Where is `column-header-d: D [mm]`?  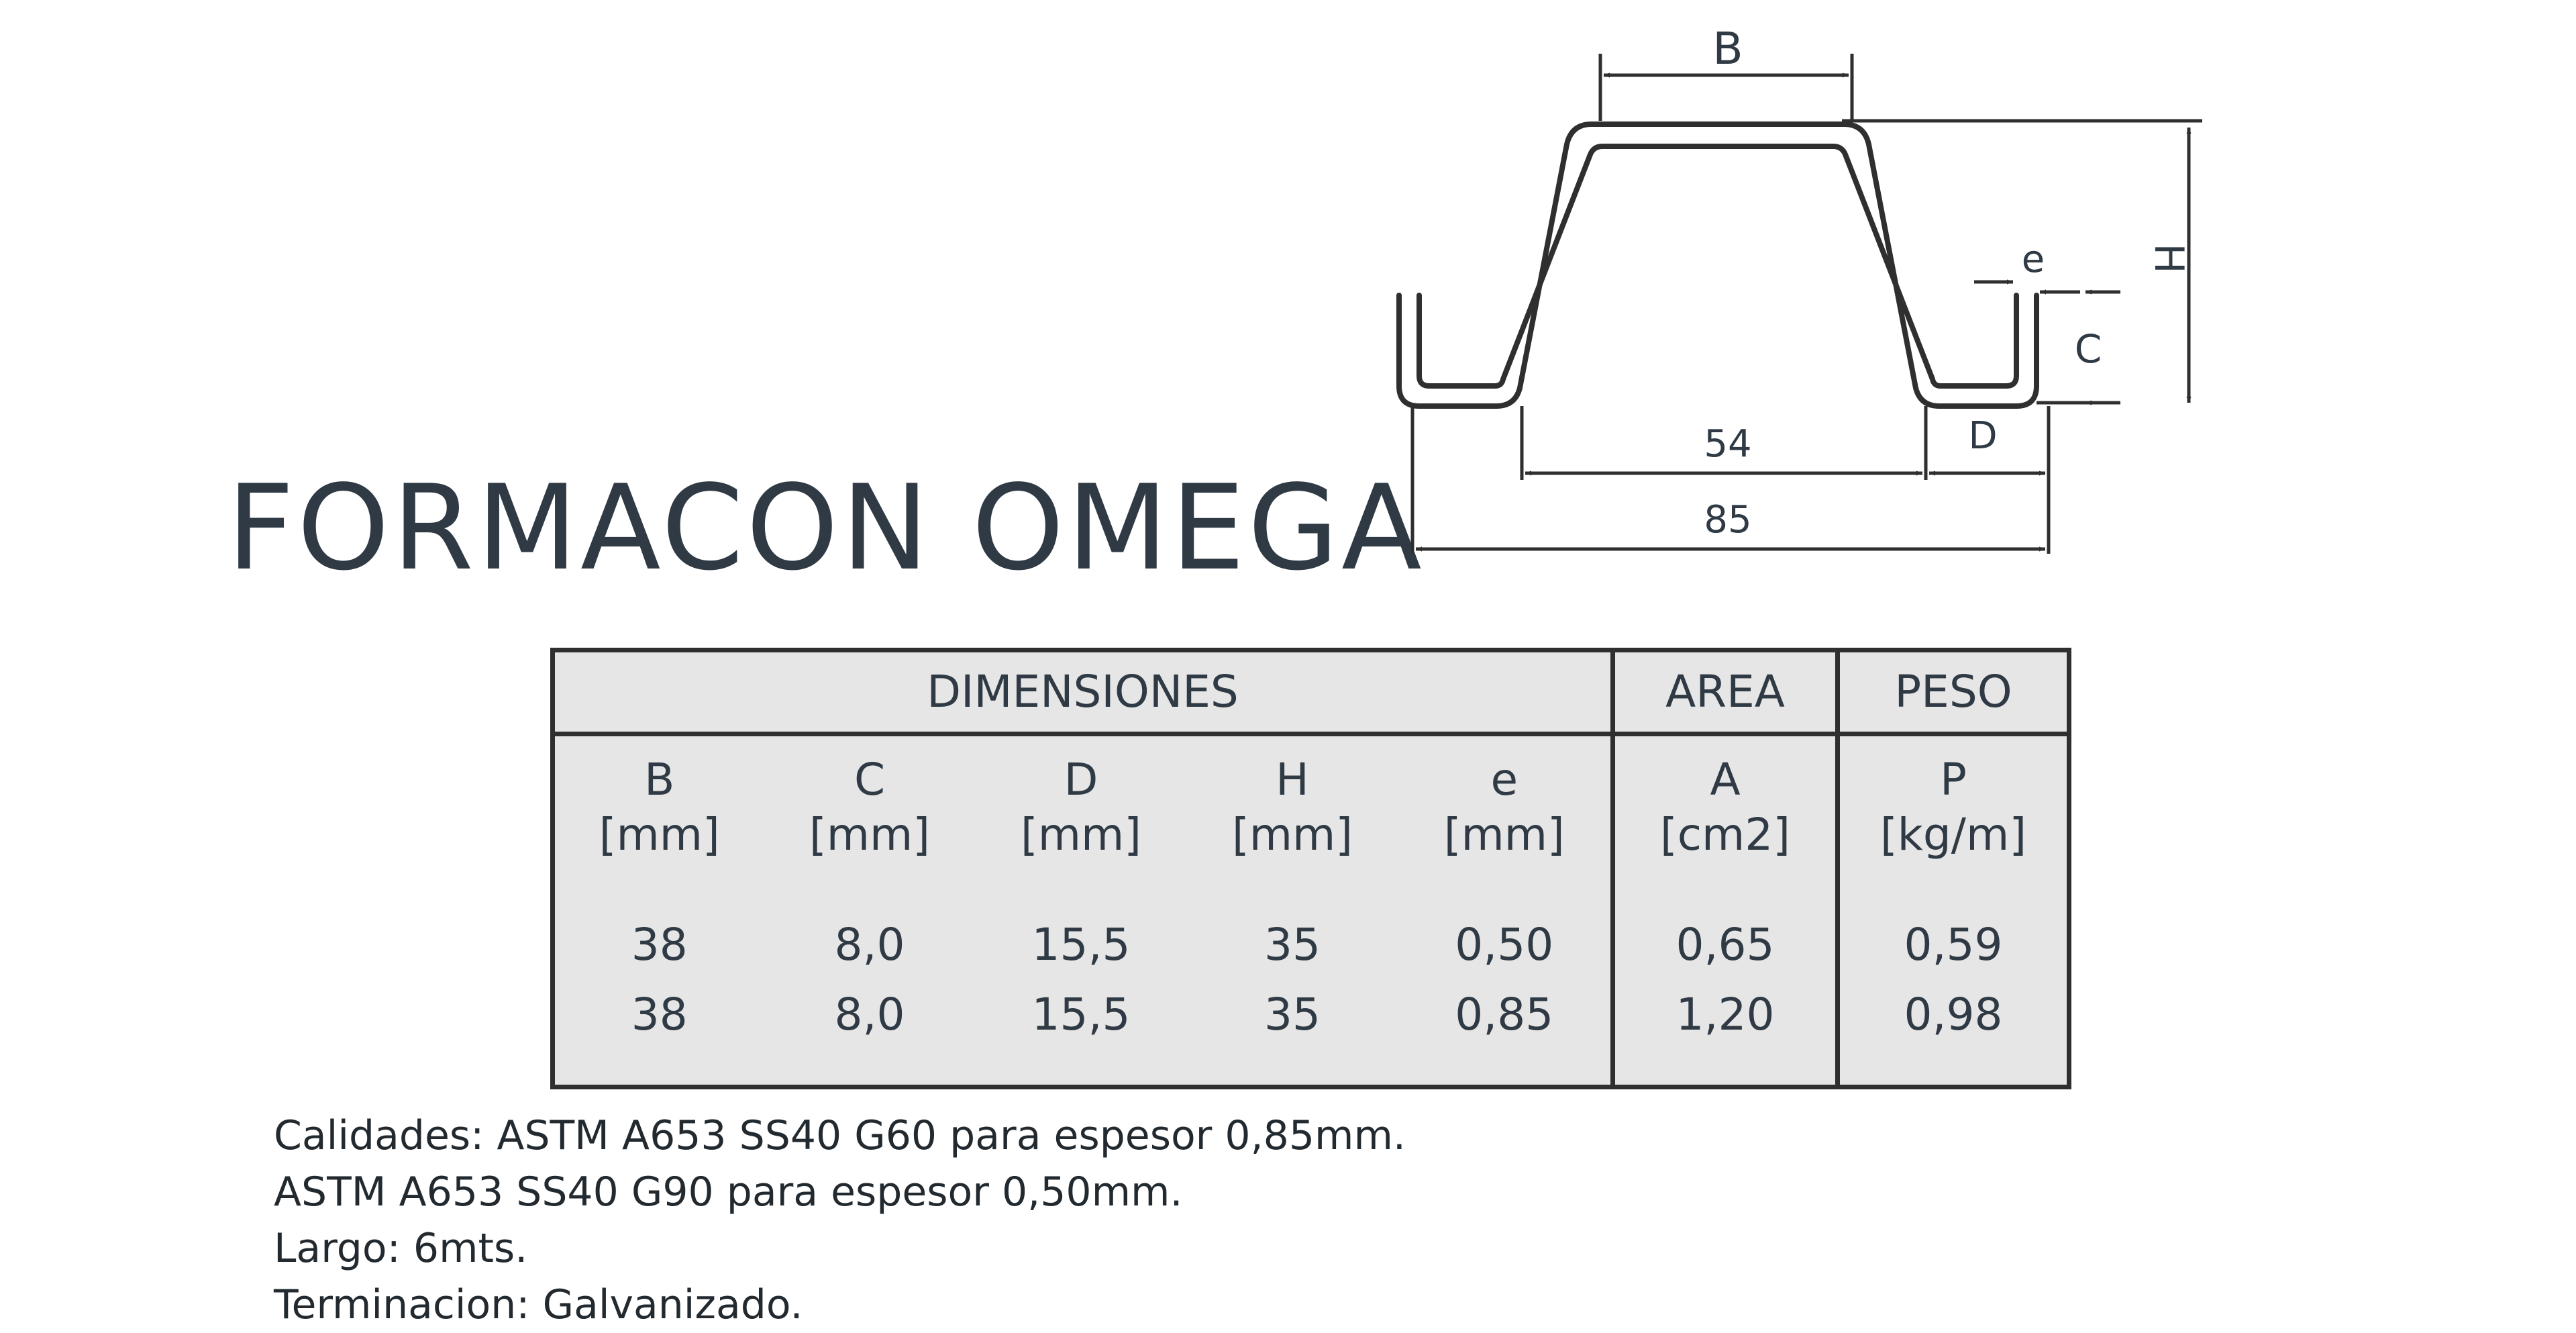
column-header-d: D [mm] is located at coordinates (1081, 806).